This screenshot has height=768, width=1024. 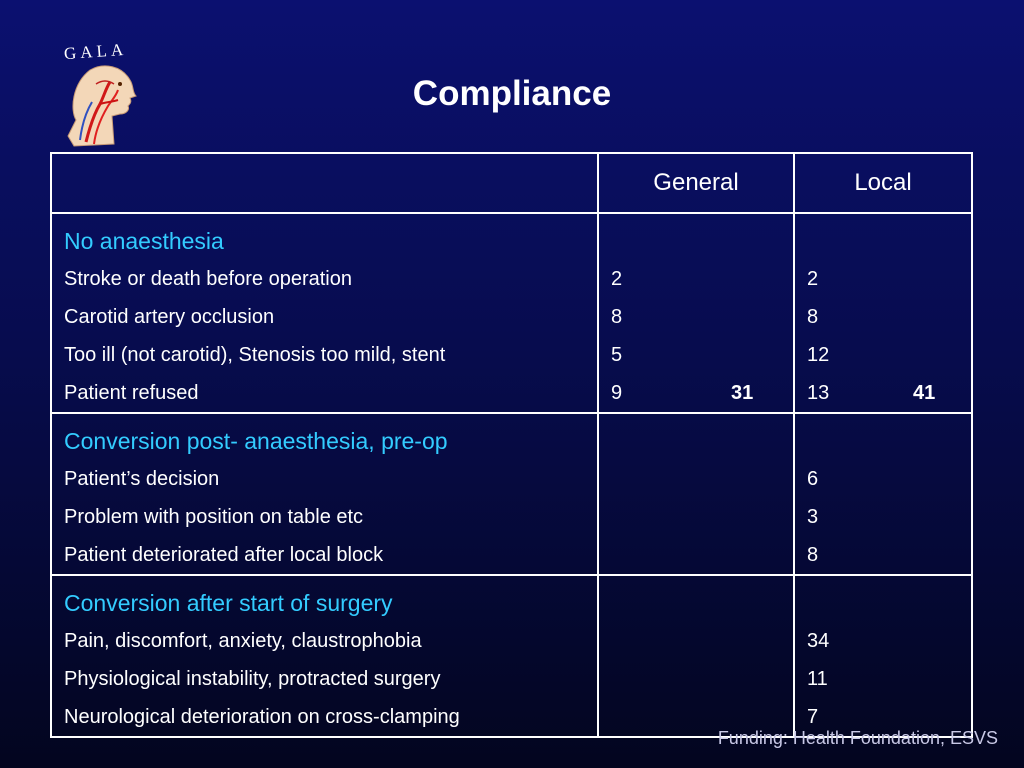 I want to click on local-value-row: 13 41, so click(x=889, y=393).